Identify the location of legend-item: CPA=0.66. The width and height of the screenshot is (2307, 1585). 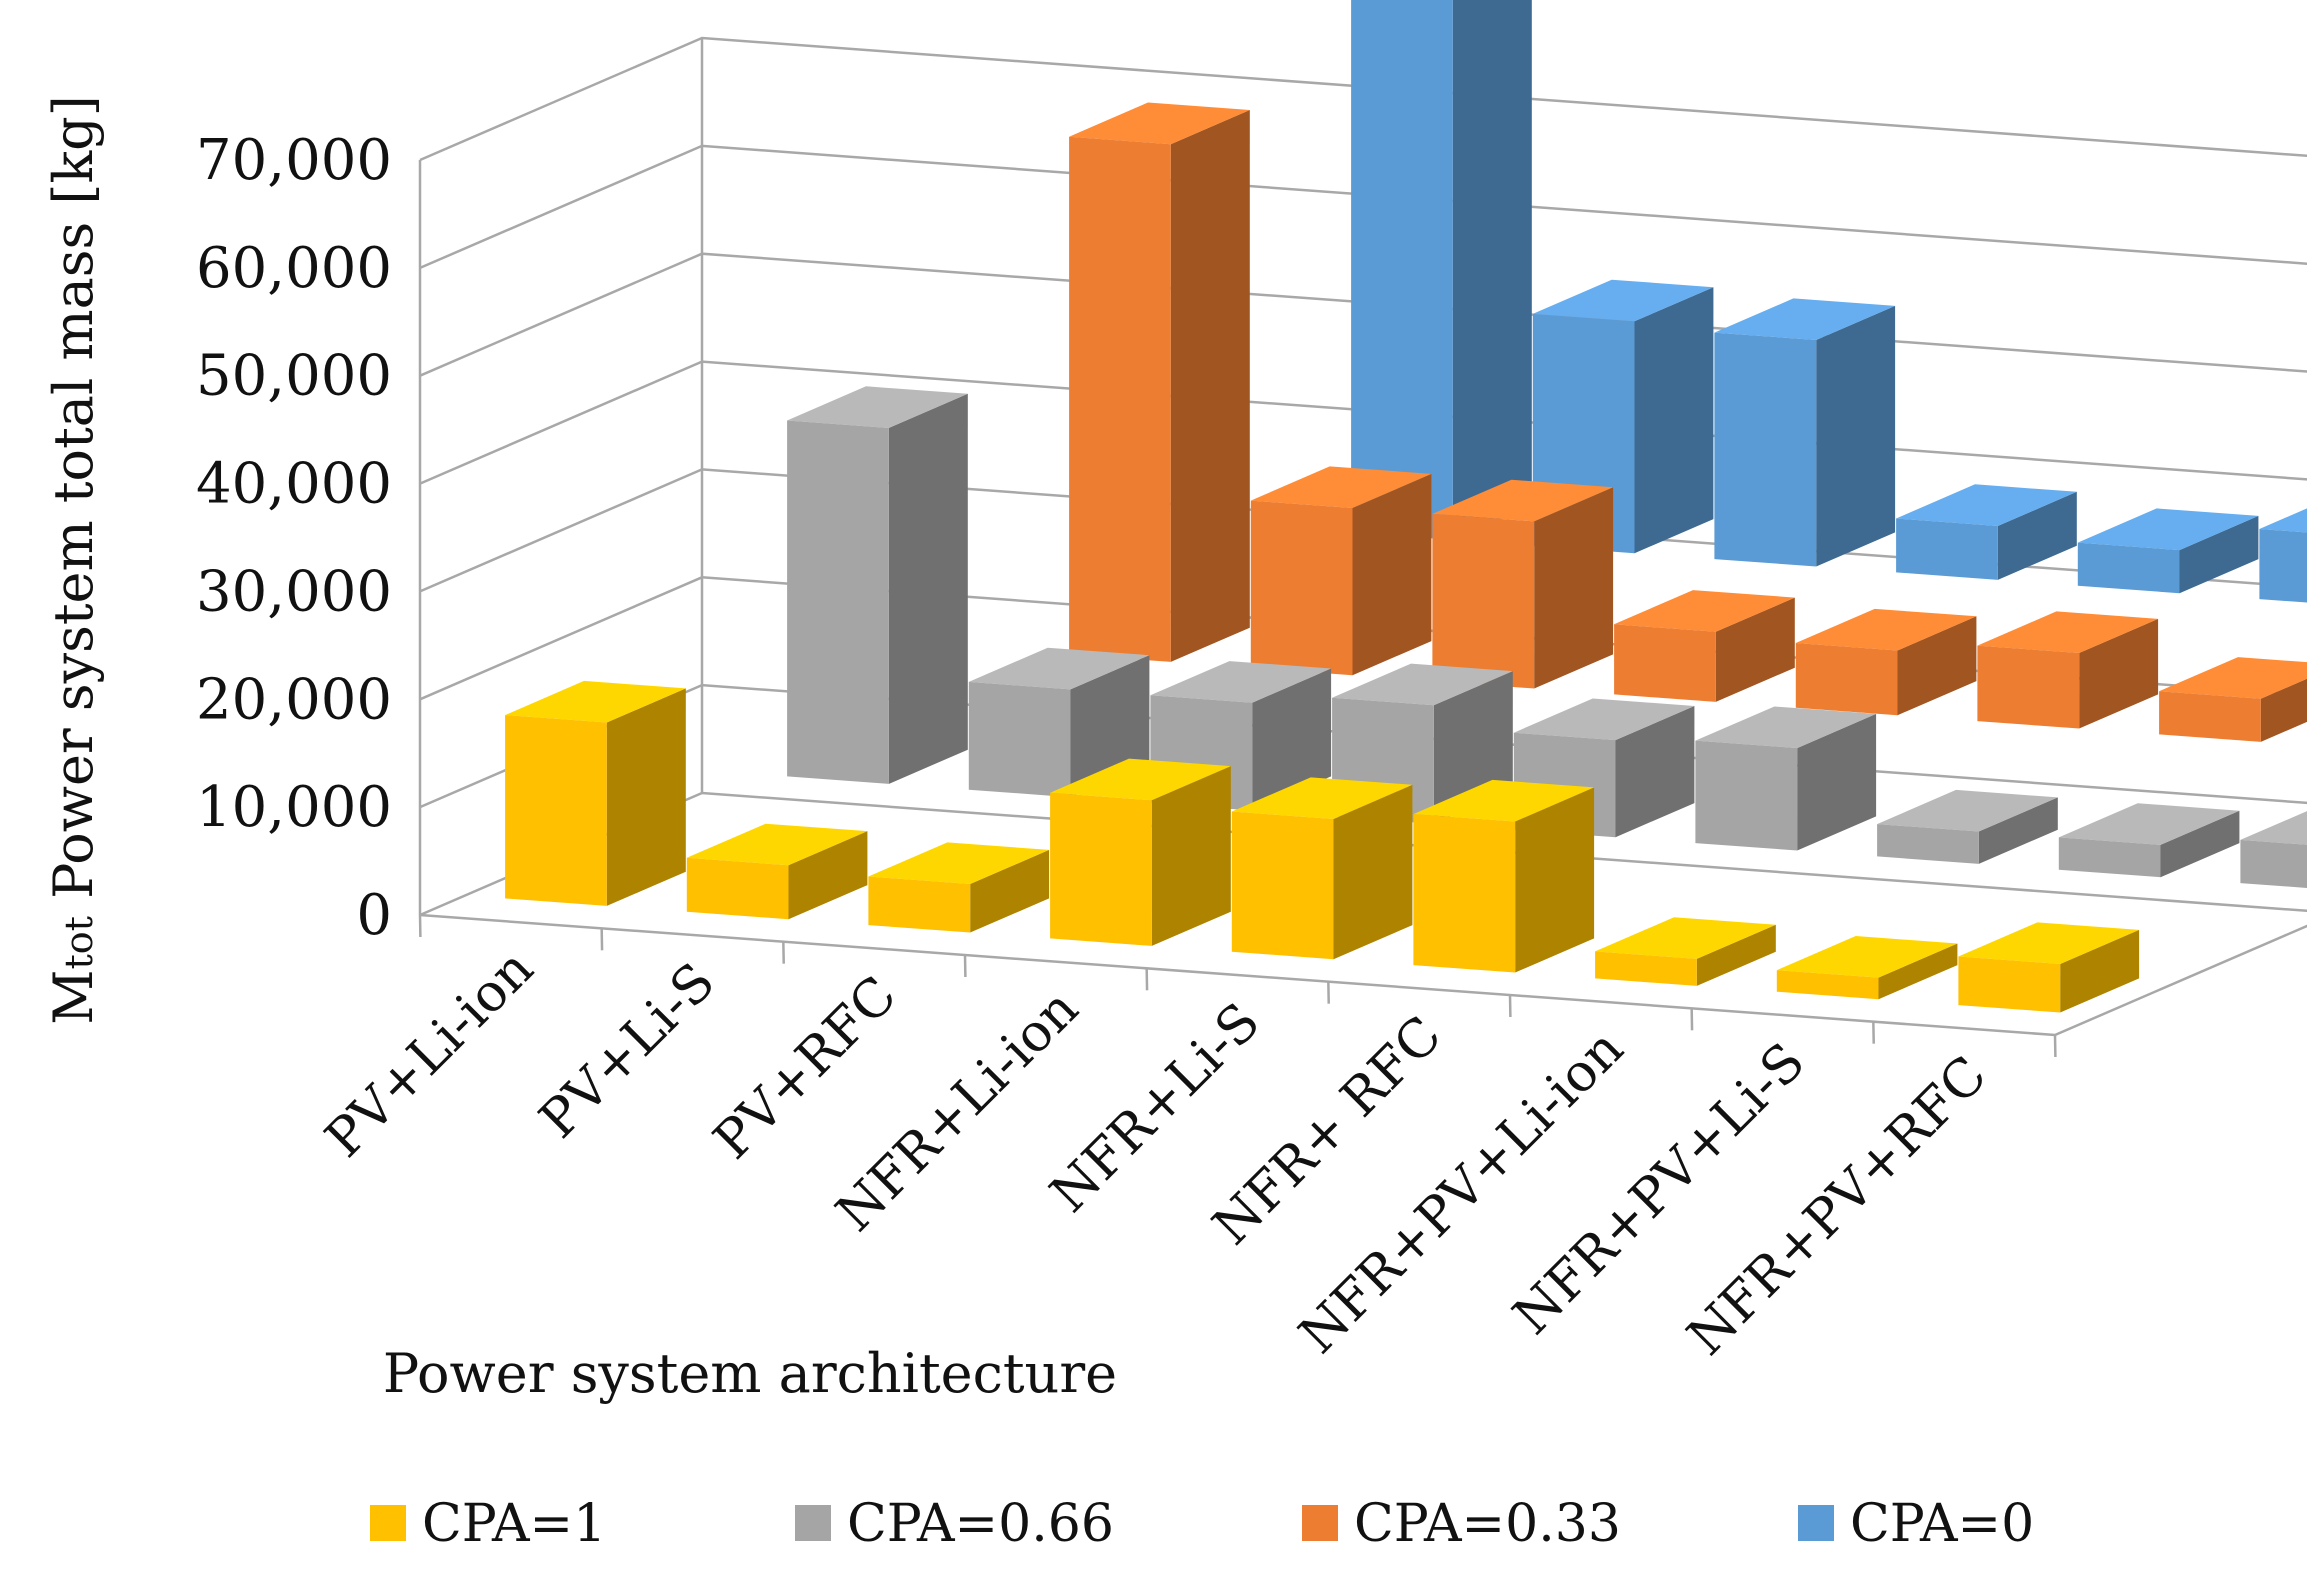
(954, 1524).